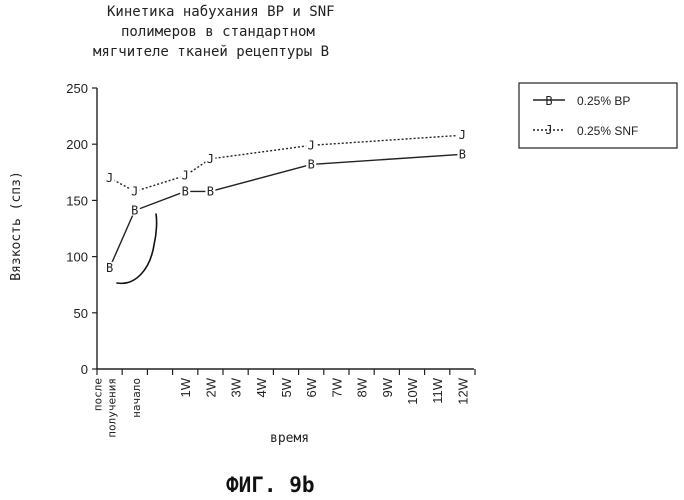 The height and width of the screenshot is (500, 684). What do you see at coordinates (84, 369) in the screenshot?
I see `y-tick-label: 0` at bounding box center [84, 369].